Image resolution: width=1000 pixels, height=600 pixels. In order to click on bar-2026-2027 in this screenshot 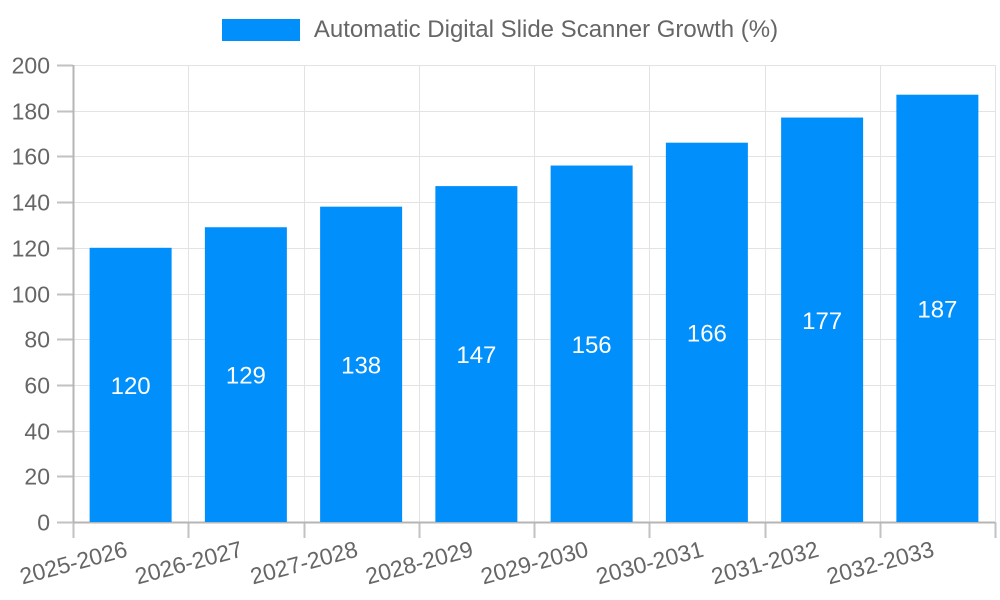, I will do `click(245, 375)`.